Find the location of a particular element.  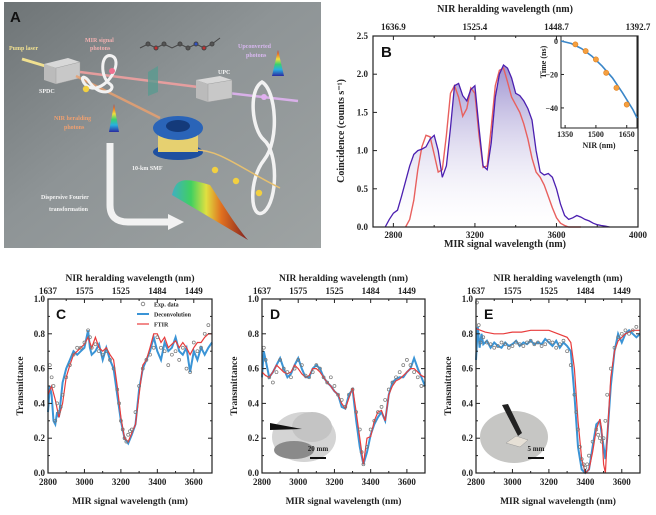

top-x-tick-label: 1484 is located at coordinates (585, 291).